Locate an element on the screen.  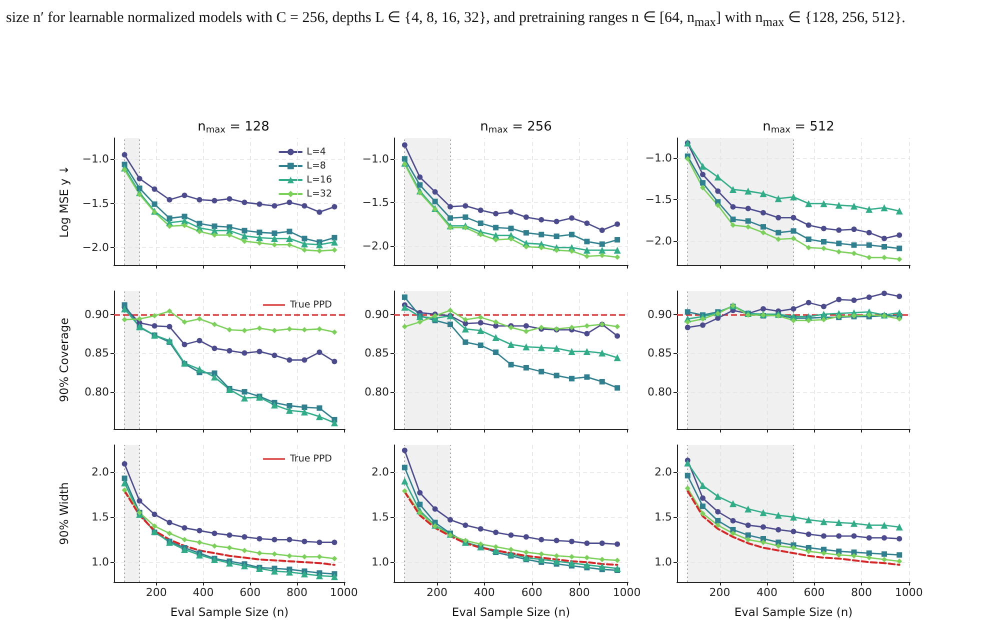
y-axis-title: 90% Width is located at coordinates (64, 513).